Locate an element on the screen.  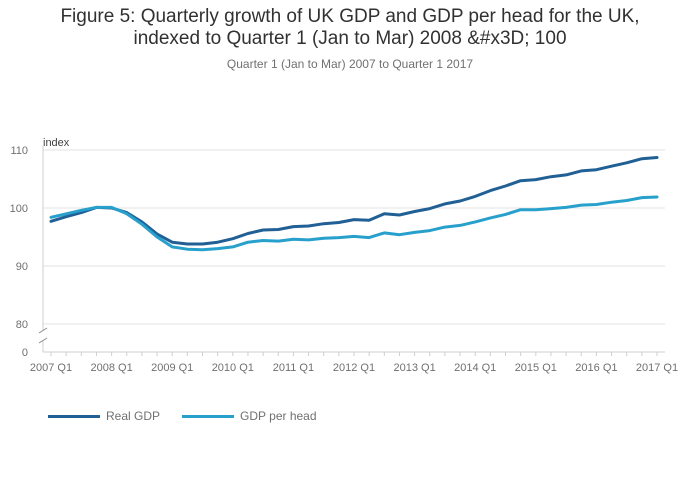
legend-item-real-gdp: Real GDP is located at coordinates (104, 416).